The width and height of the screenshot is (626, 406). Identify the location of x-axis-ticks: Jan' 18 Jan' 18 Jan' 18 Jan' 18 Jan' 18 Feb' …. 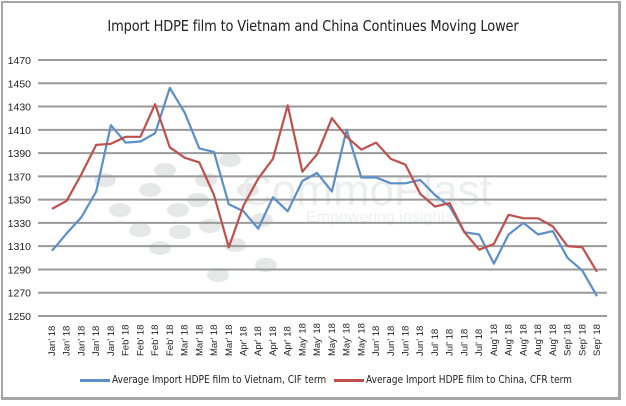
(325, 339).